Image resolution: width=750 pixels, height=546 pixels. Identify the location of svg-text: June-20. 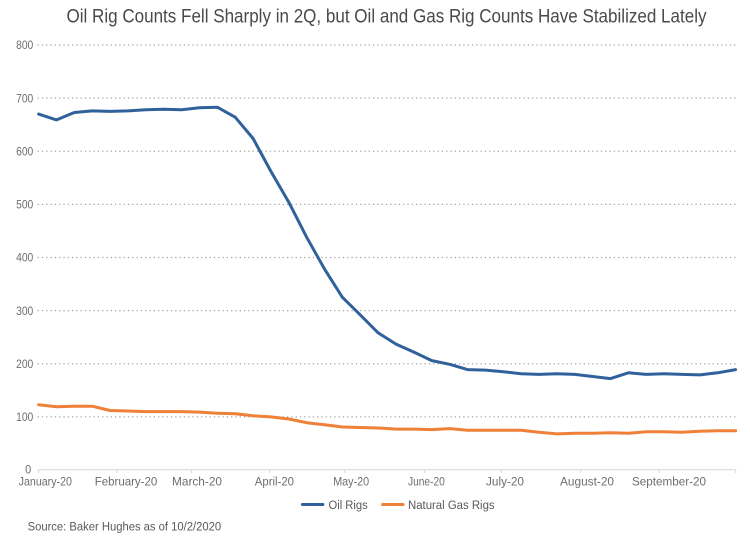
(426, 482).